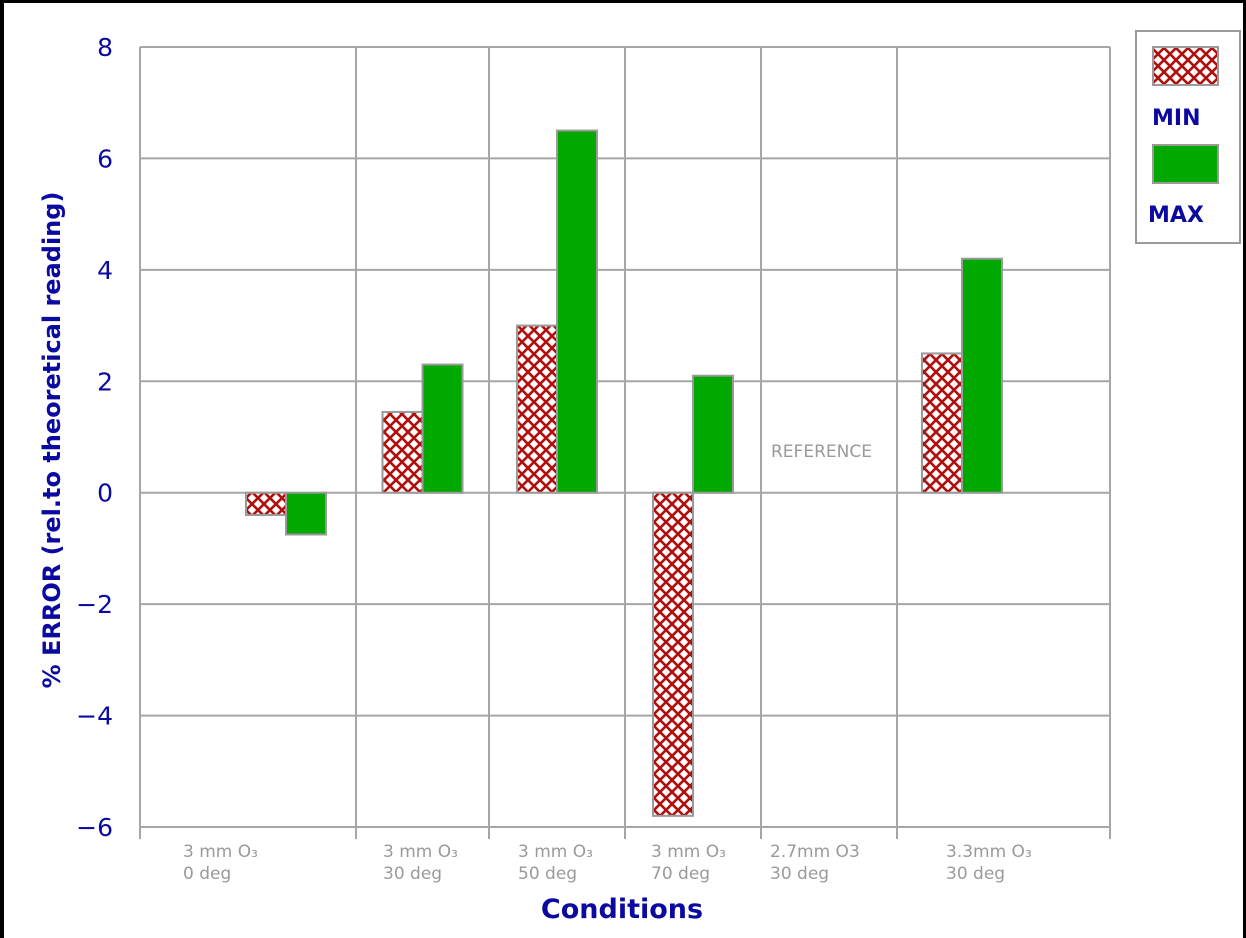  What do you see at coordinates (815, 852) in the screenshot?
I see `category-label: 2.7mm O3` at bounding box center [815, 852].